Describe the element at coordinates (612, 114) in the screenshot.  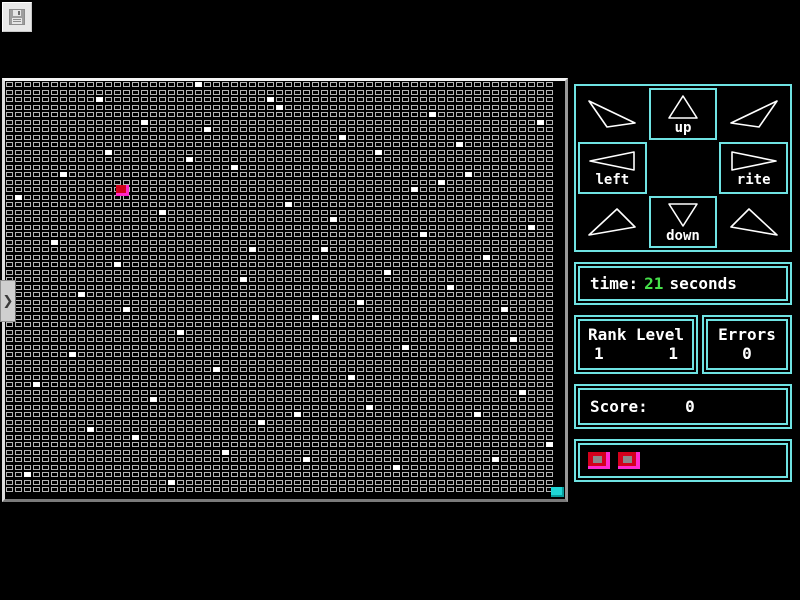
I see `pad-up-left` at that location.